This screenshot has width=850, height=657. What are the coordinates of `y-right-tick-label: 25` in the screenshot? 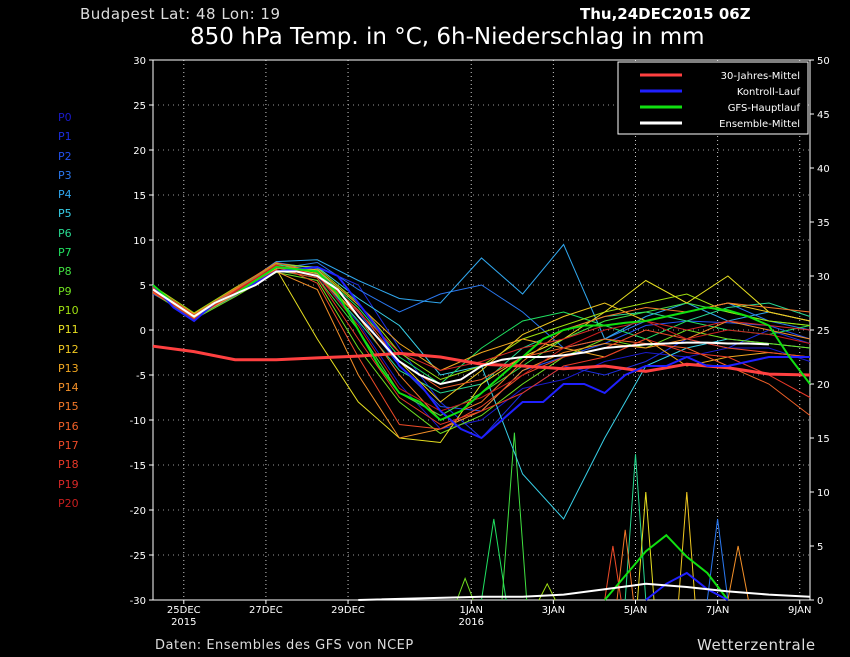 It's located at (823, 331).